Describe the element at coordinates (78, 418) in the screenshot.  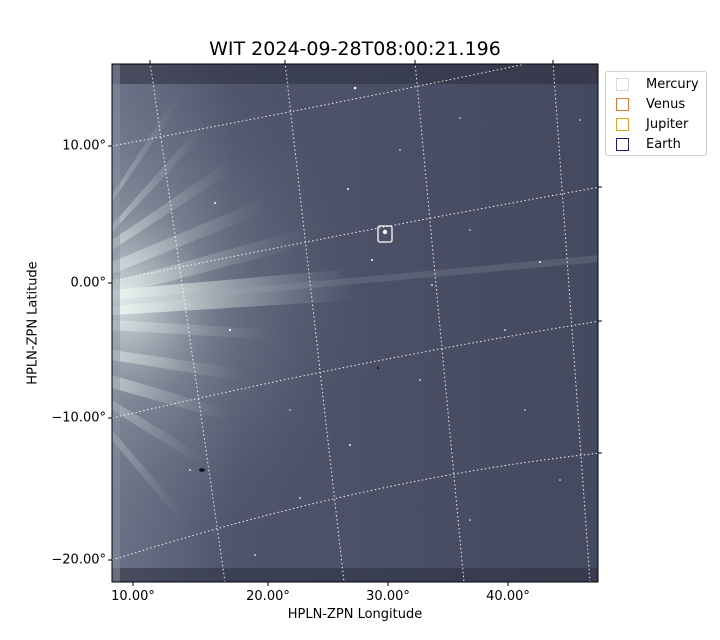
I see `y-tick-label: −10.00°` at that location.